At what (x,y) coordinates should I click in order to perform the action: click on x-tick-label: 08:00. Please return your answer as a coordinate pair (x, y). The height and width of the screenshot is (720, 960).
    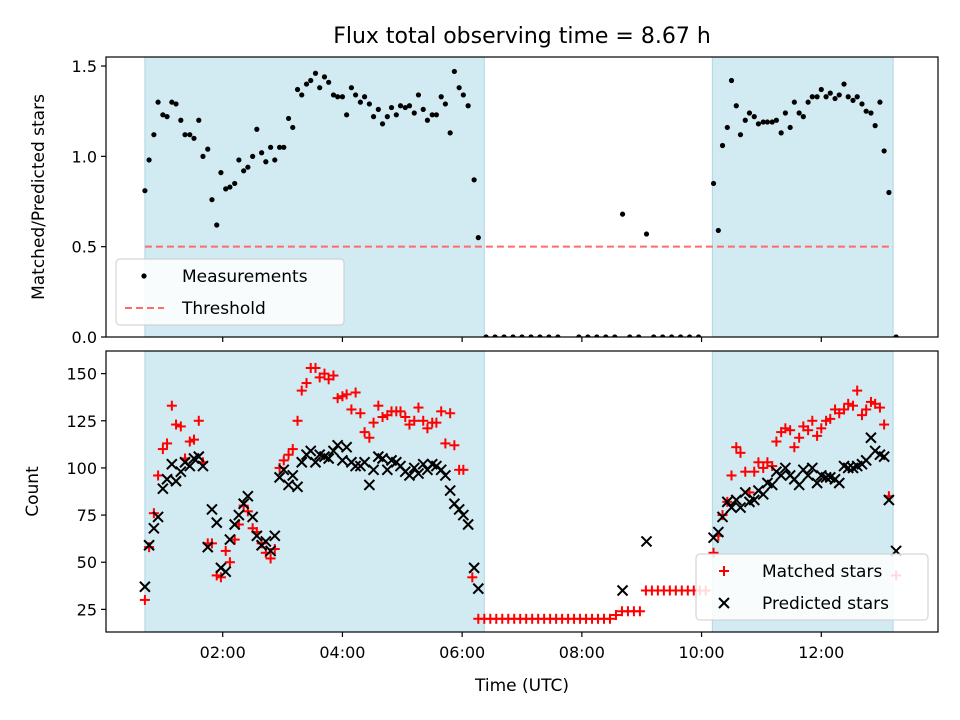
    Looking at the image, I should click on (582, 652).